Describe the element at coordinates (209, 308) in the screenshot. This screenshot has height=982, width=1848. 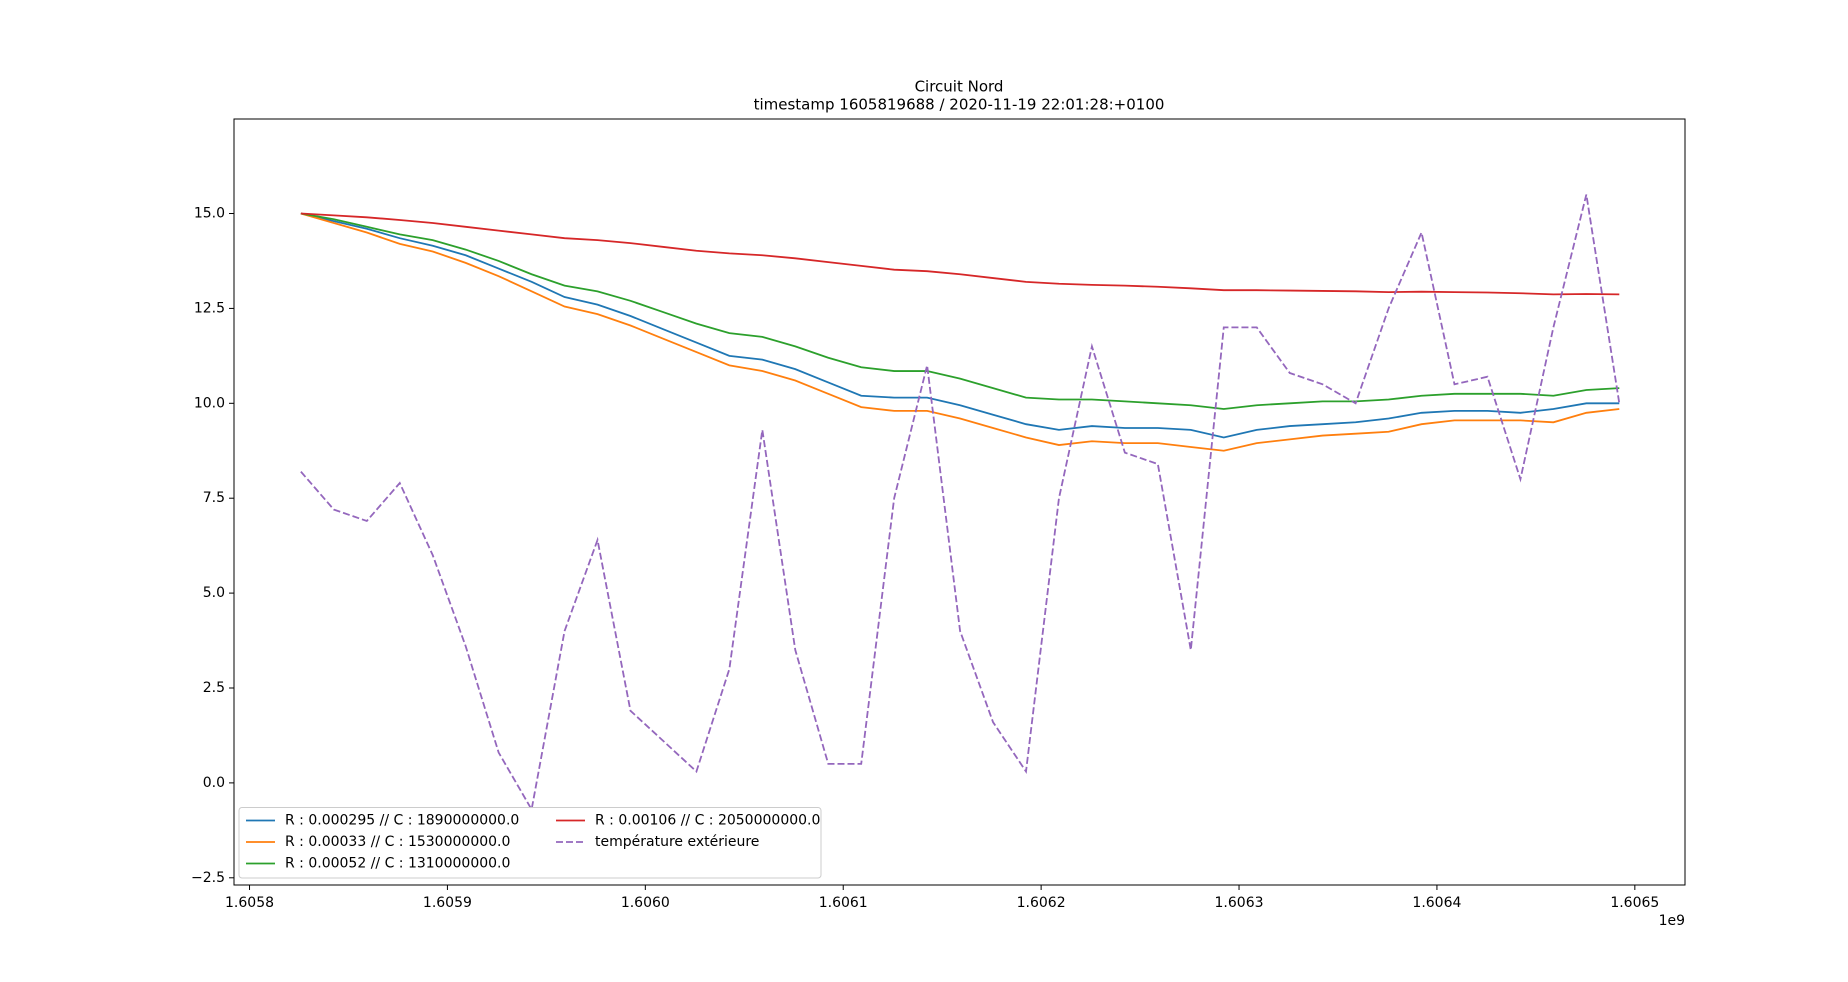
I see `y-tick-label: 12.5` at that location.